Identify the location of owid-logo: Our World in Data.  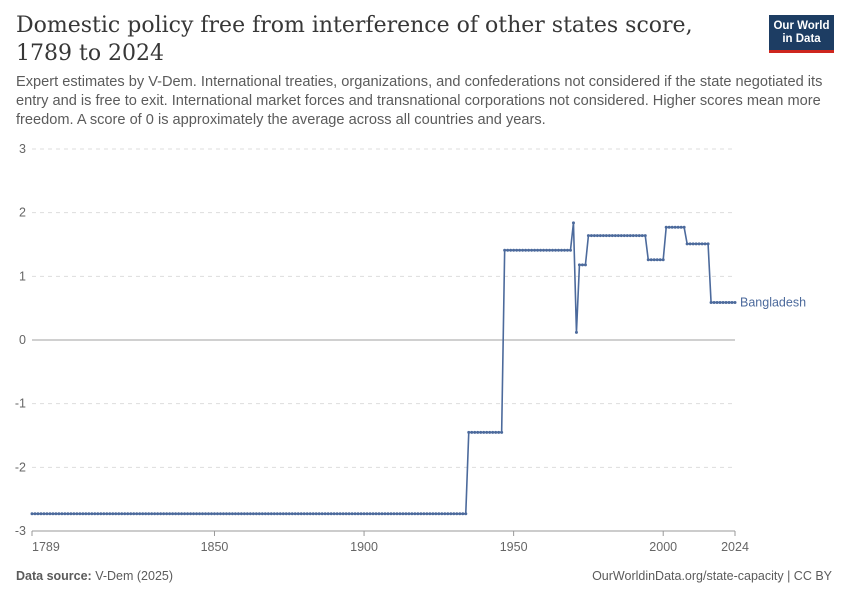
(801, 34).